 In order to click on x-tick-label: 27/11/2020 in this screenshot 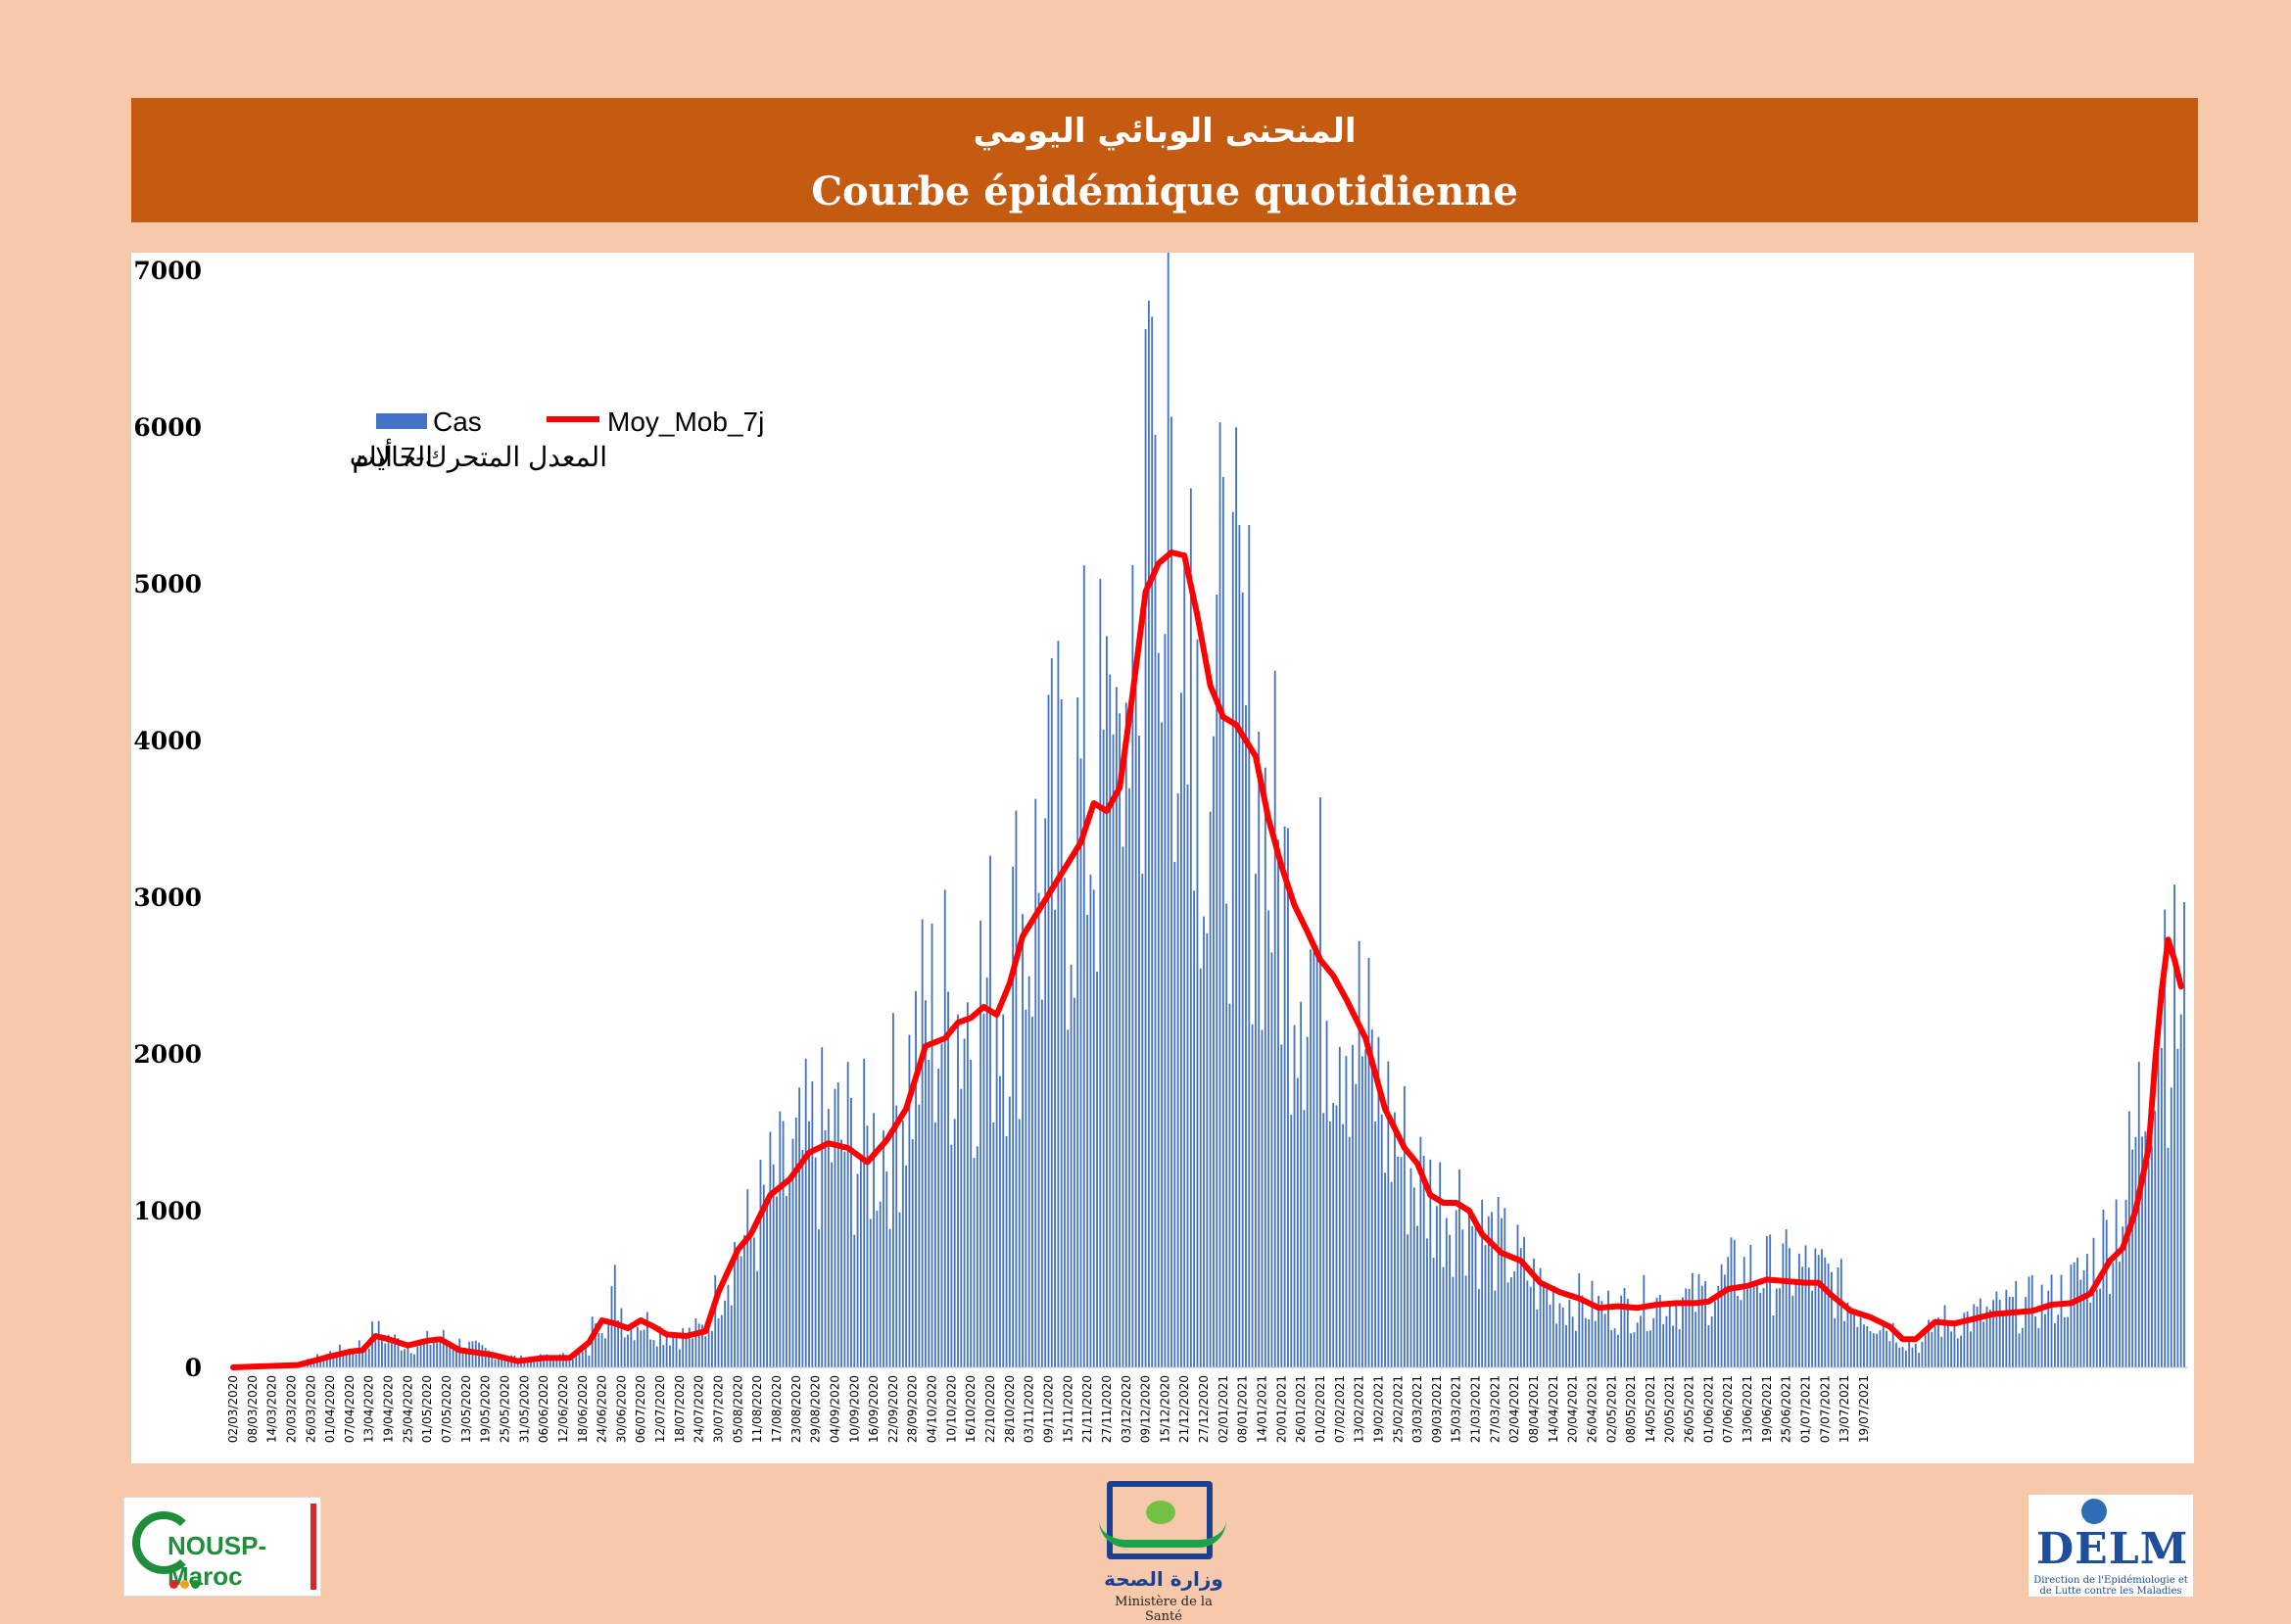, I will do `click(1107, 1409)`.